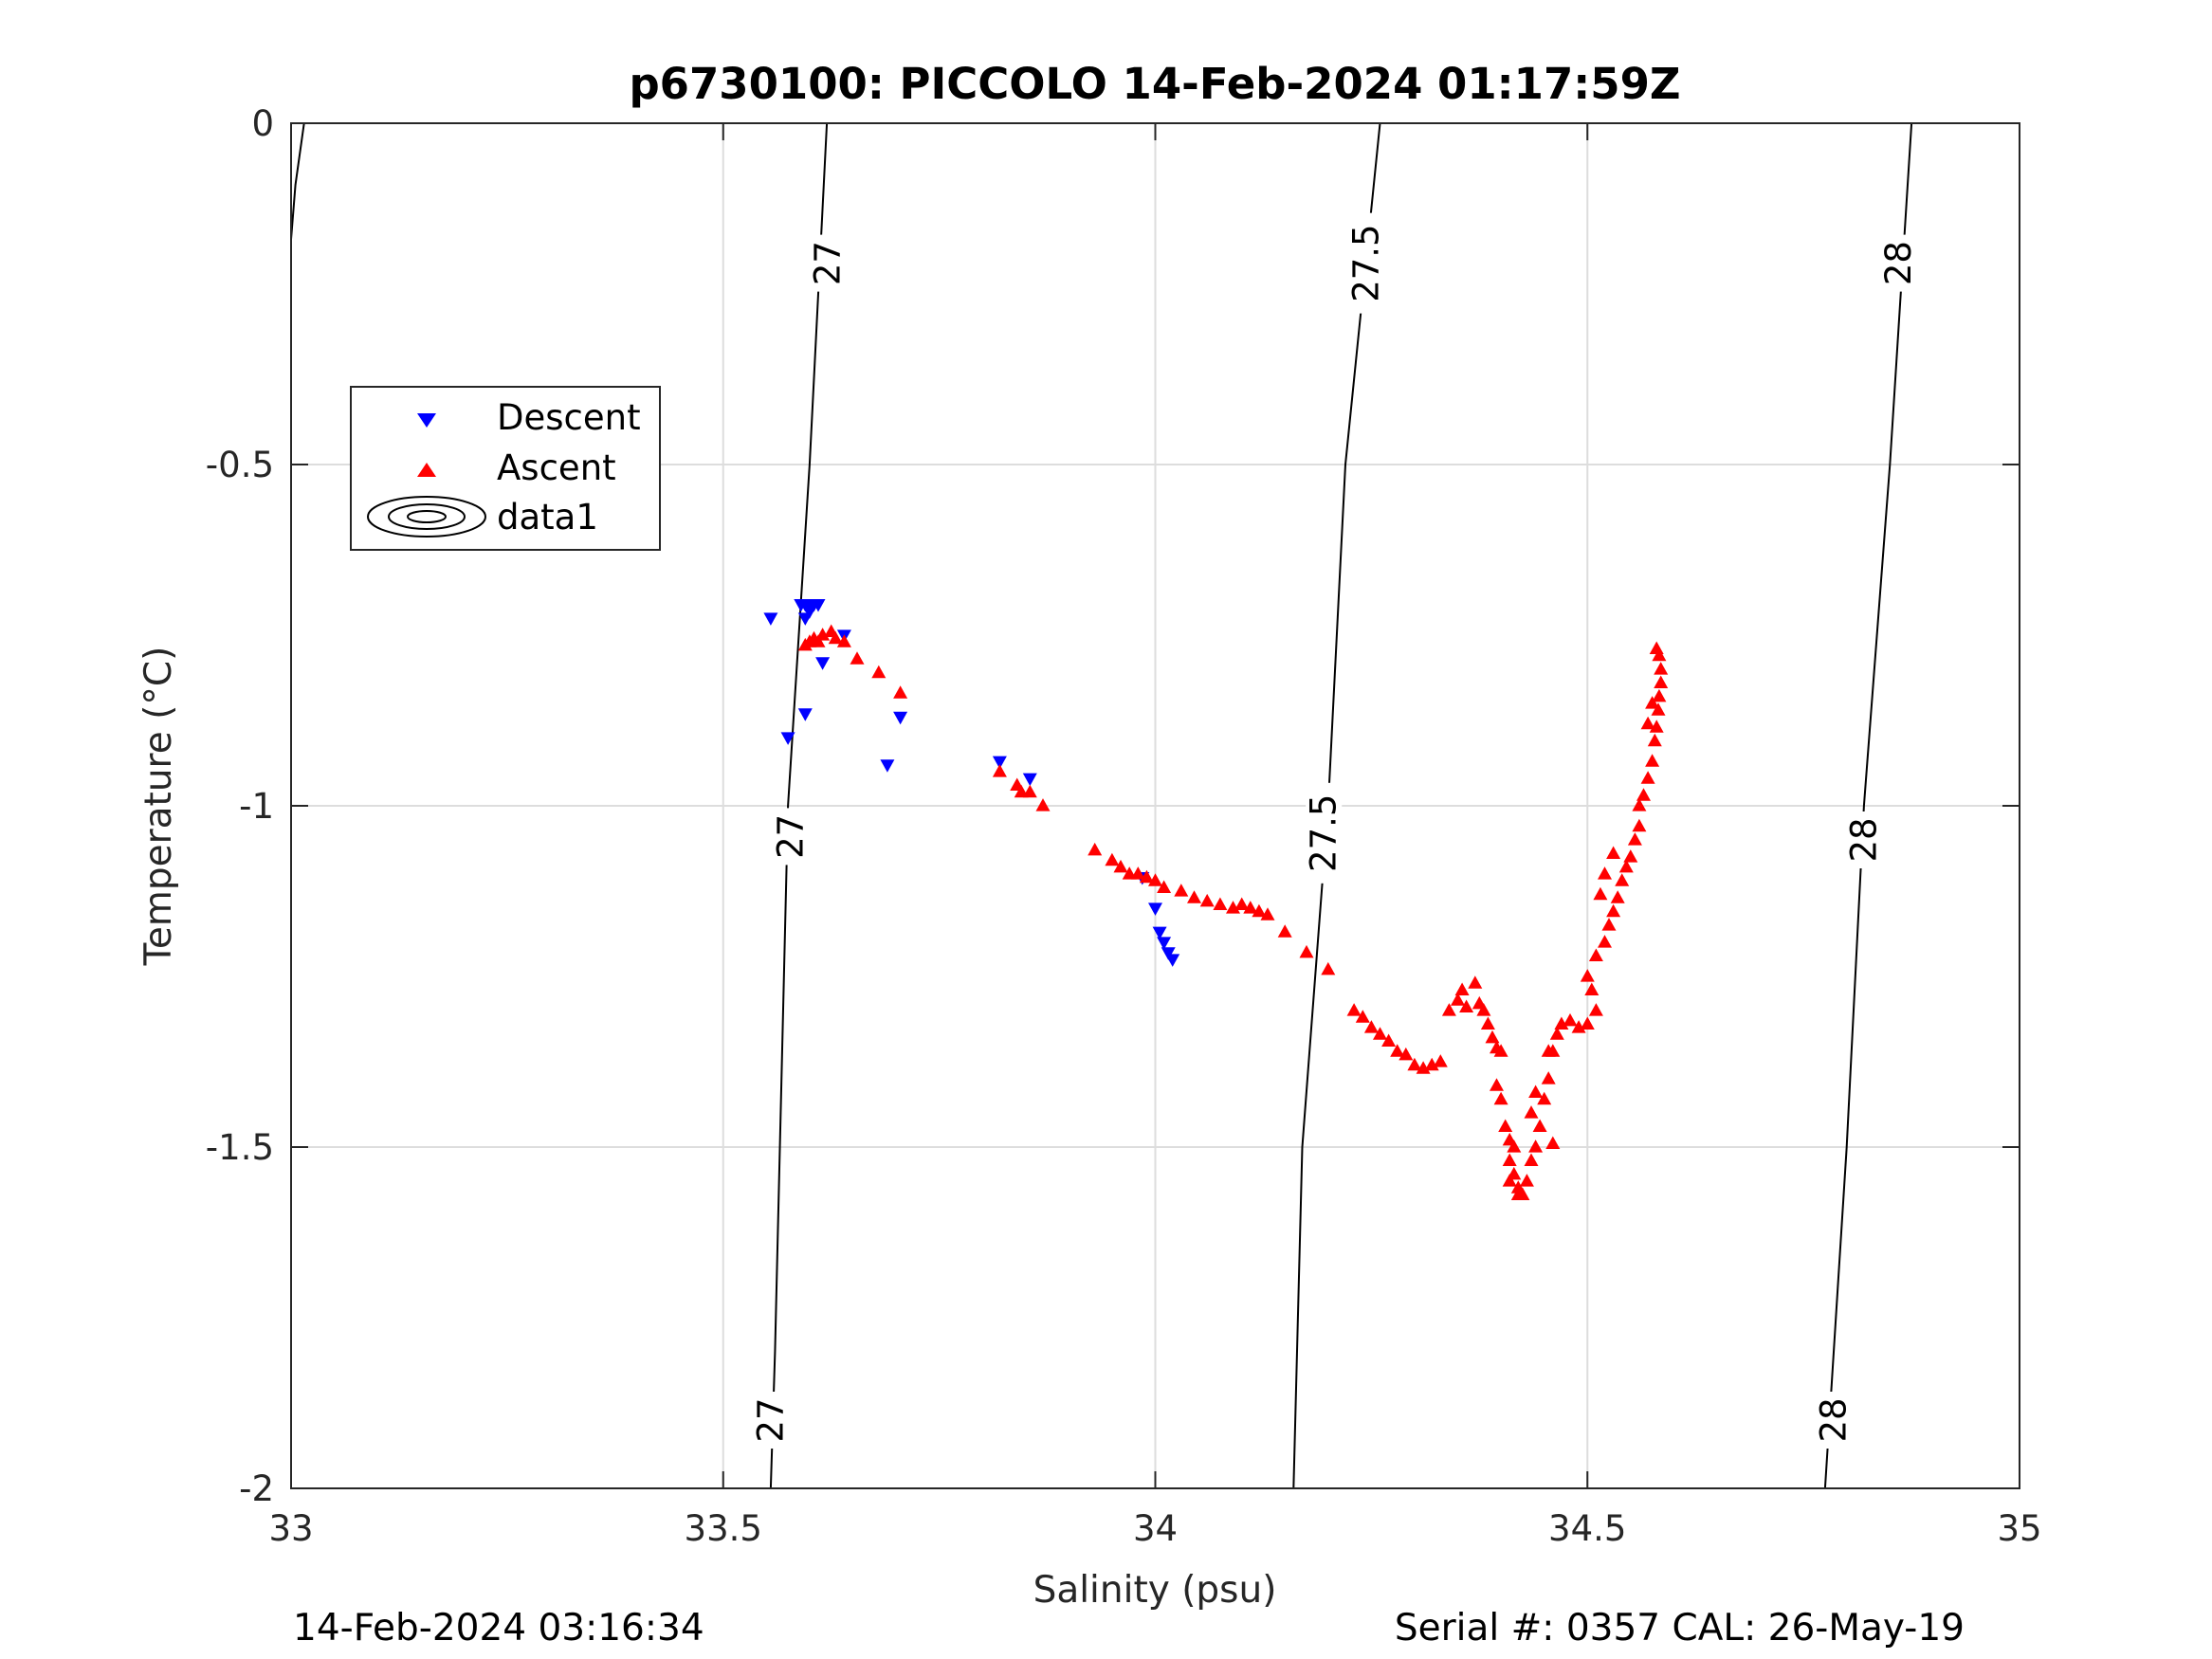 This screenshot has height=1659, width=2212. I want to click on y-tick-label: -1, so click(256, 806).